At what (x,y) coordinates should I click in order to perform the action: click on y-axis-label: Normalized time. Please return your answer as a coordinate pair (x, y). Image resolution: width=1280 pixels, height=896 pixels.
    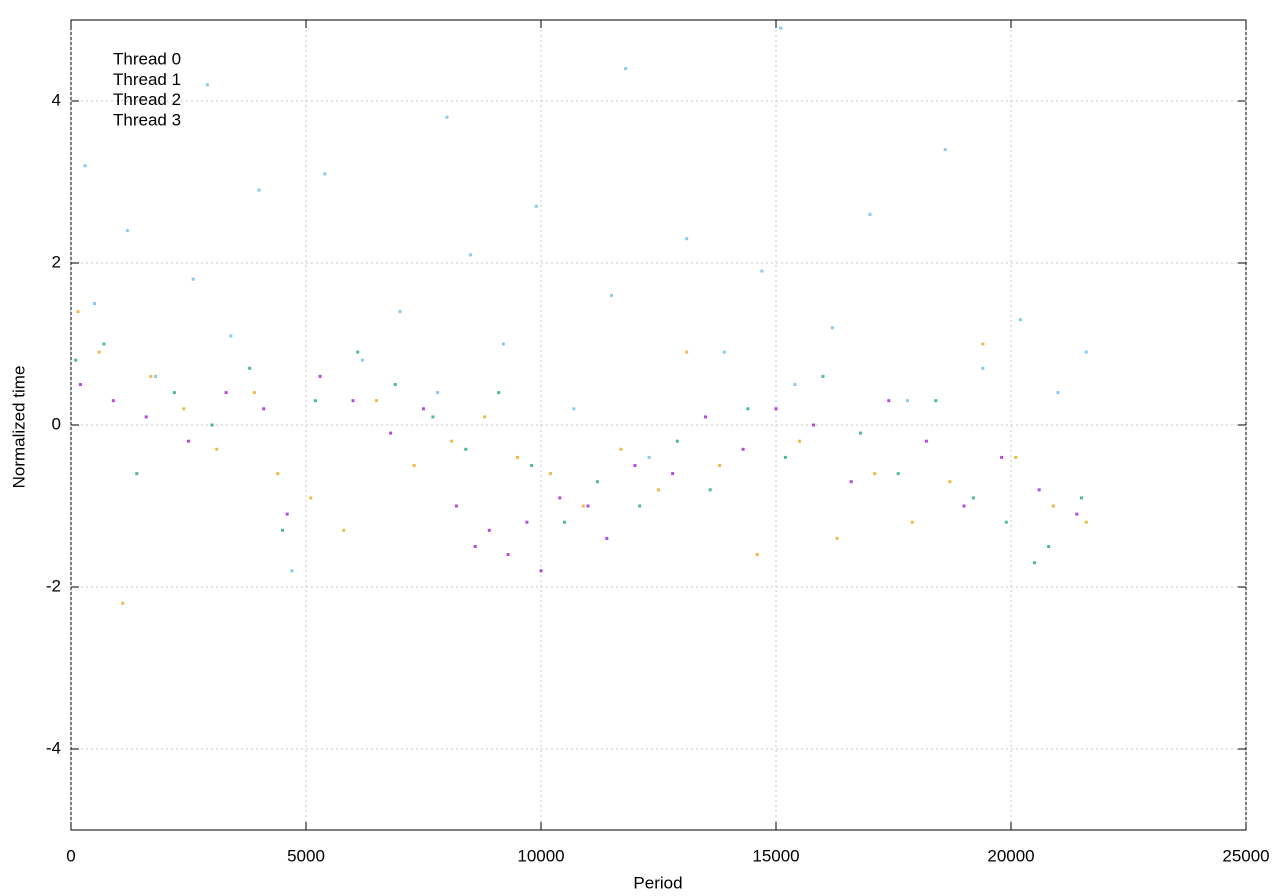
    Looking at the image, I should click on (18, 427).